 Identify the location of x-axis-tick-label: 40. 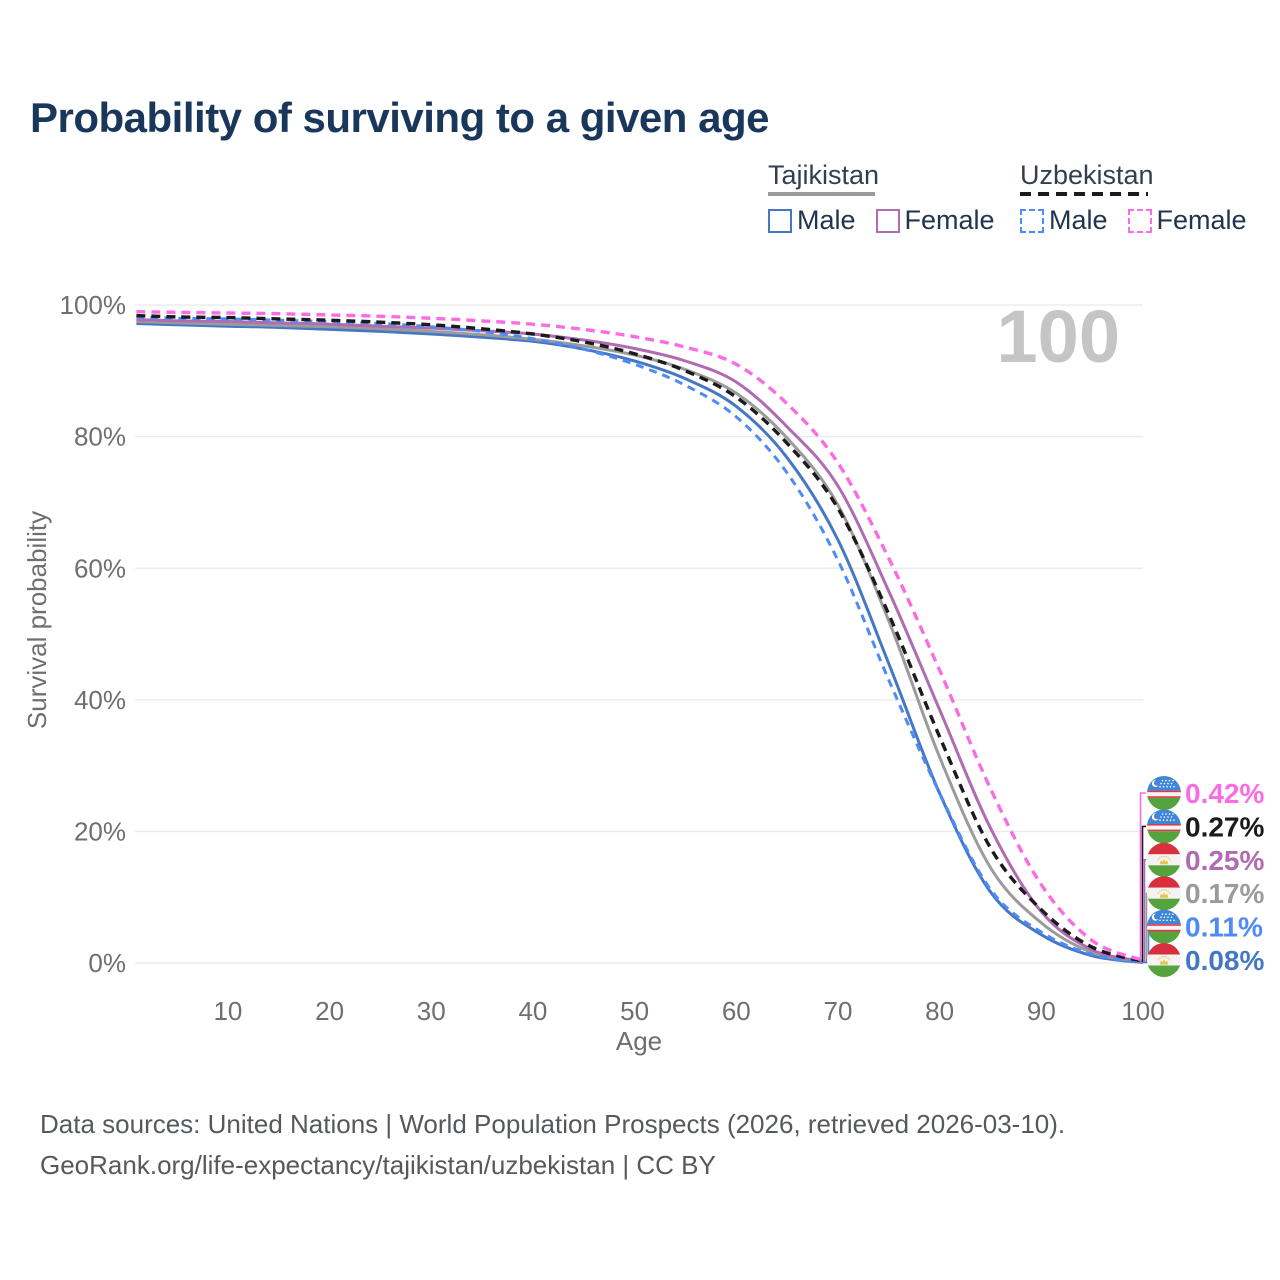
(532, 1011).